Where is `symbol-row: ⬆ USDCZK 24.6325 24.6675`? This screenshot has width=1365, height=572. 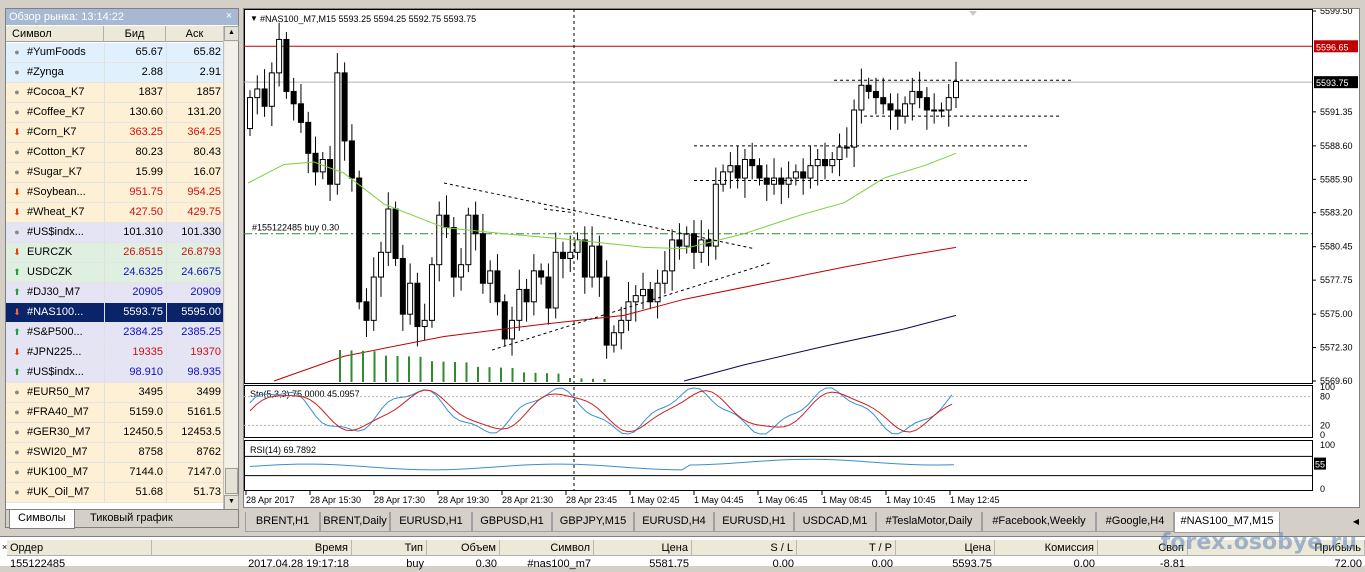
symbol-row: ⬆ USDCZK 24.6325 24.6675 is located at coordinates (115, 273).